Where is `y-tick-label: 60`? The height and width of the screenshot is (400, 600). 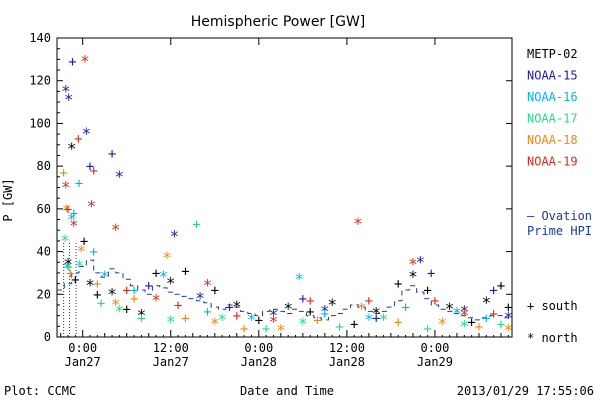 y-tick-label: 60 is located at coordinates (44, 209).